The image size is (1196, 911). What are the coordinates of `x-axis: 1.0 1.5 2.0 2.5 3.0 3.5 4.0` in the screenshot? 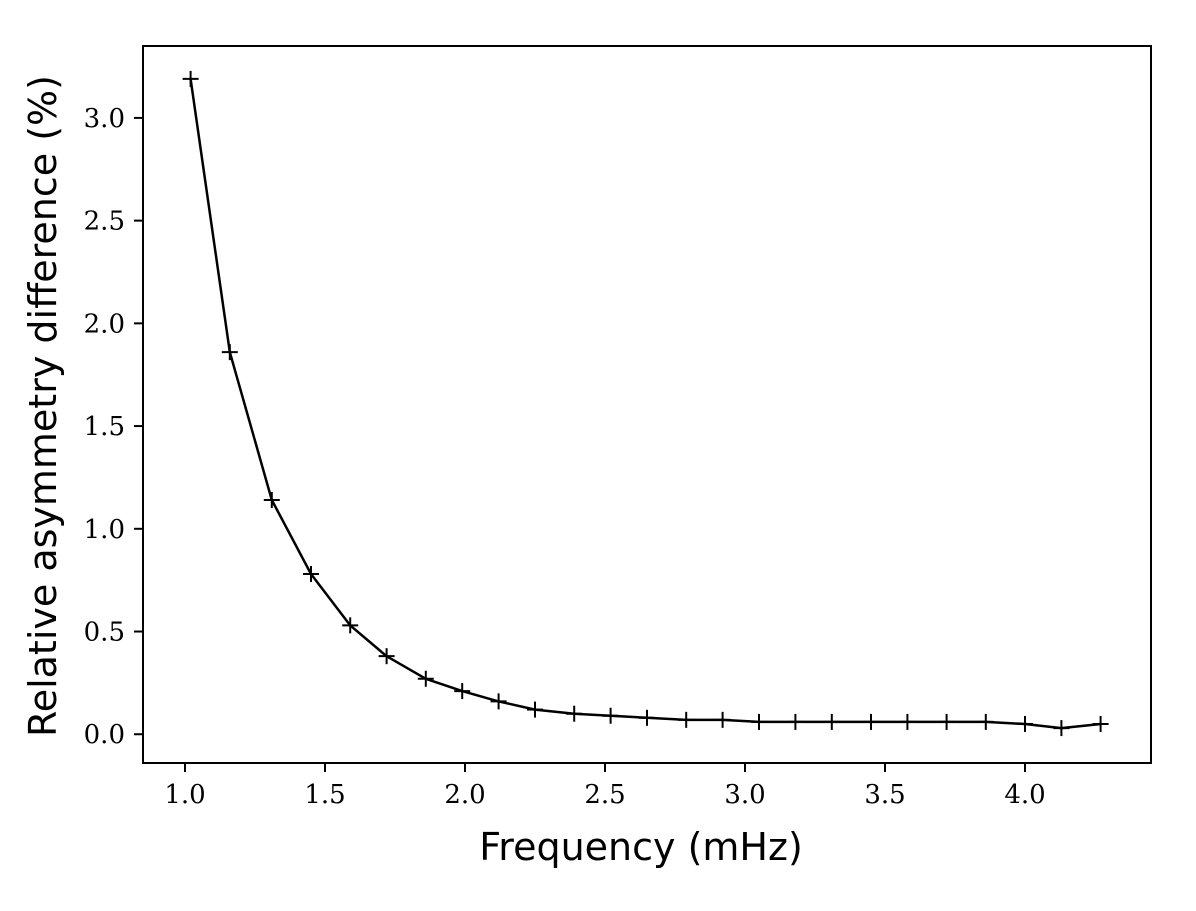 It's located at (605, 786).